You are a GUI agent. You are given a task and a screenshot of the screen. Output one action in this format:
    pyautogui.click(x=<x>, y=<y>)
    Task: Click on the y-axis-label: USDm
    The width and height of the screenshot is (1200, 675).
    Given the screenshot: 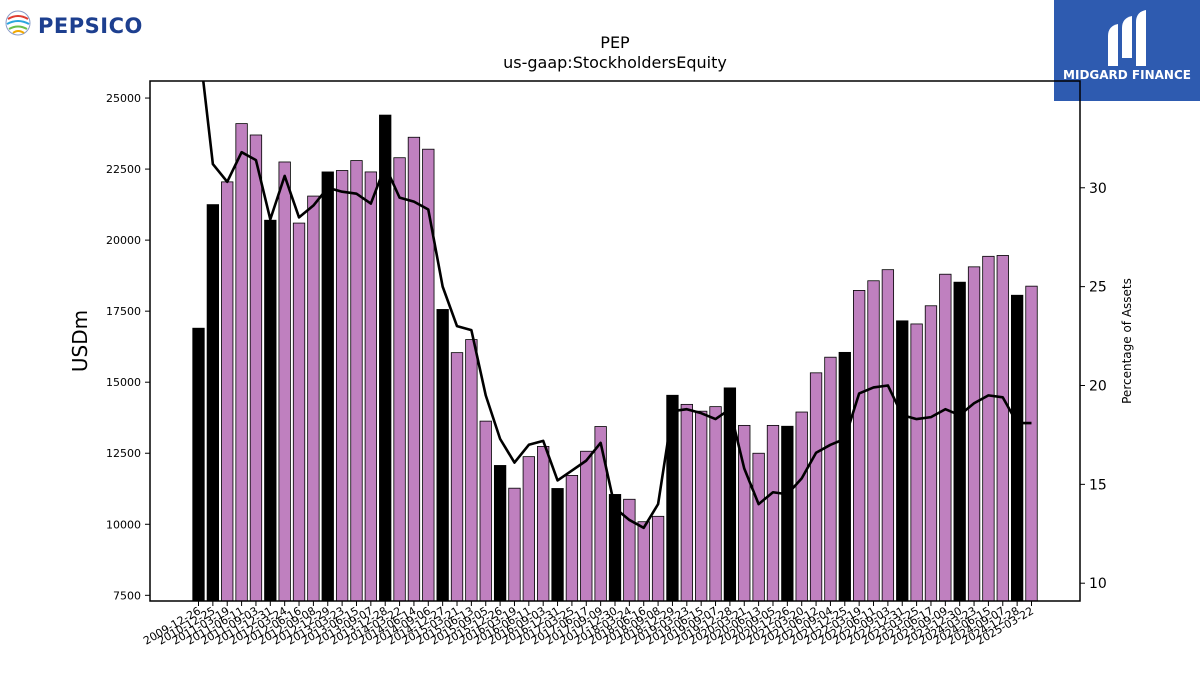 What is the action you would take?
    pyautogui.click(x=80, y=341)
    